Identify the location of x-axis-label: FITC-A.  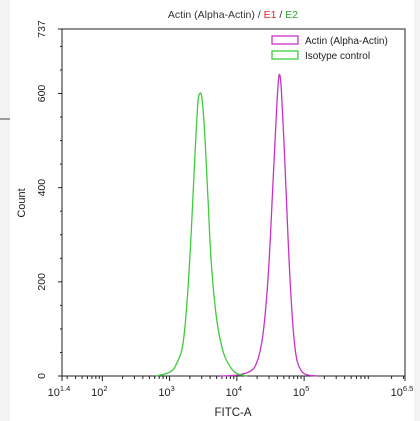
(232, 413).